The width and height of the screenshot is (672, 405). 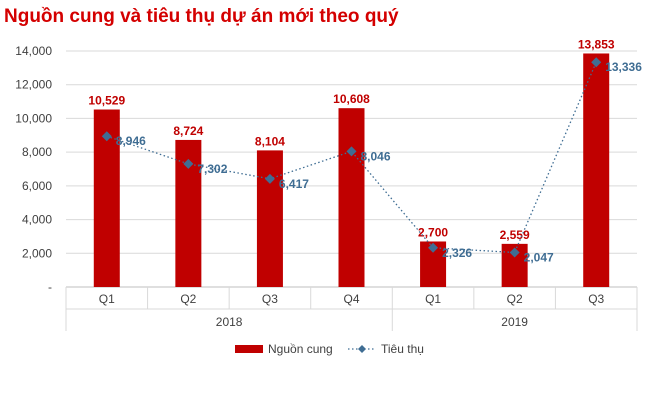 I want to click on x-group-label: 2019, so click(x=514, y=322).